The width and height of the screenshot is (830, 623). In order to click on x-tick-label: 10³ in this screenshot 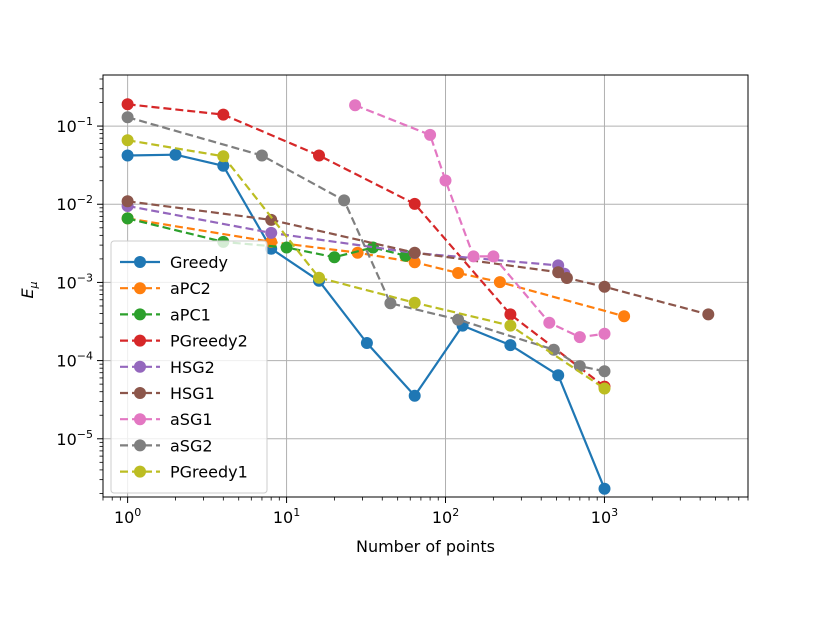, I will do `click(604, 516)`.